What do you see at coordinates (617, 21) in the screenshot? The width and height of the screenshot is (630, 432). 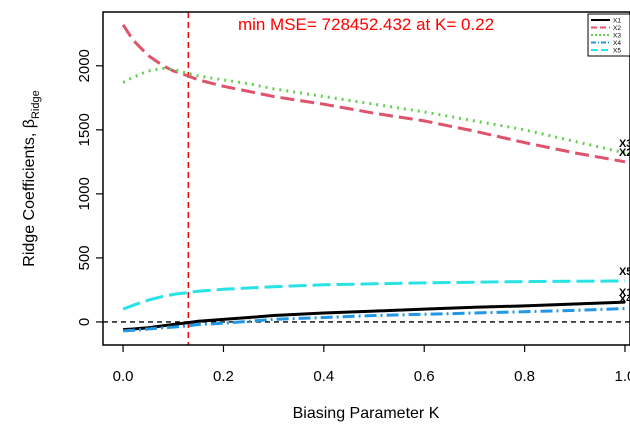 I see `legend-label-x1: X1` at bounding box center [617, 21].